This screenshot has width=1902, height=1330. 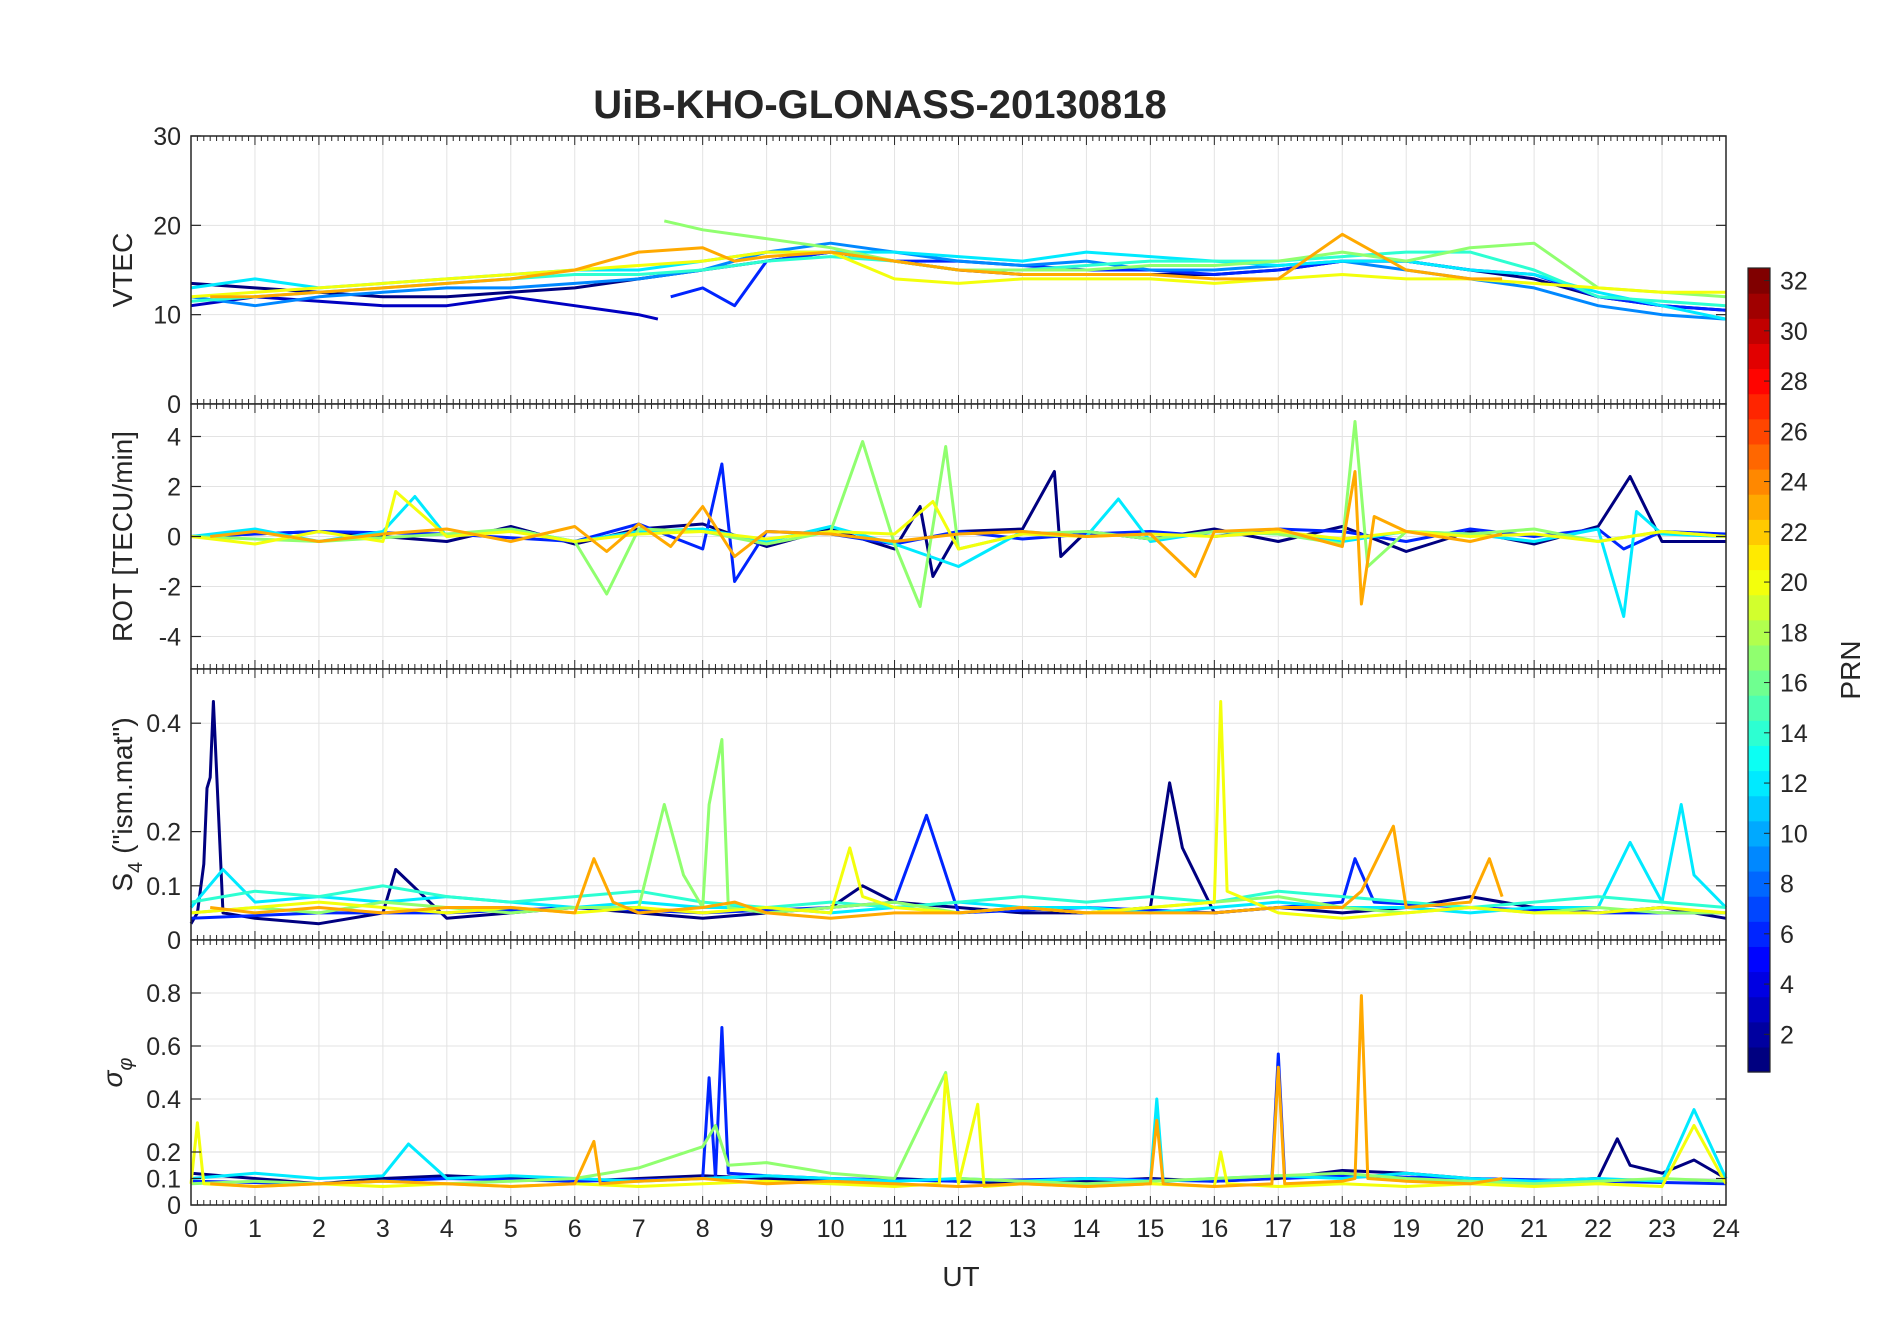 What do you see at coordinates (1787, 985) in the screenshot?
I see `colorbar-tick-label: 4` at bounding box center [1787, 985].